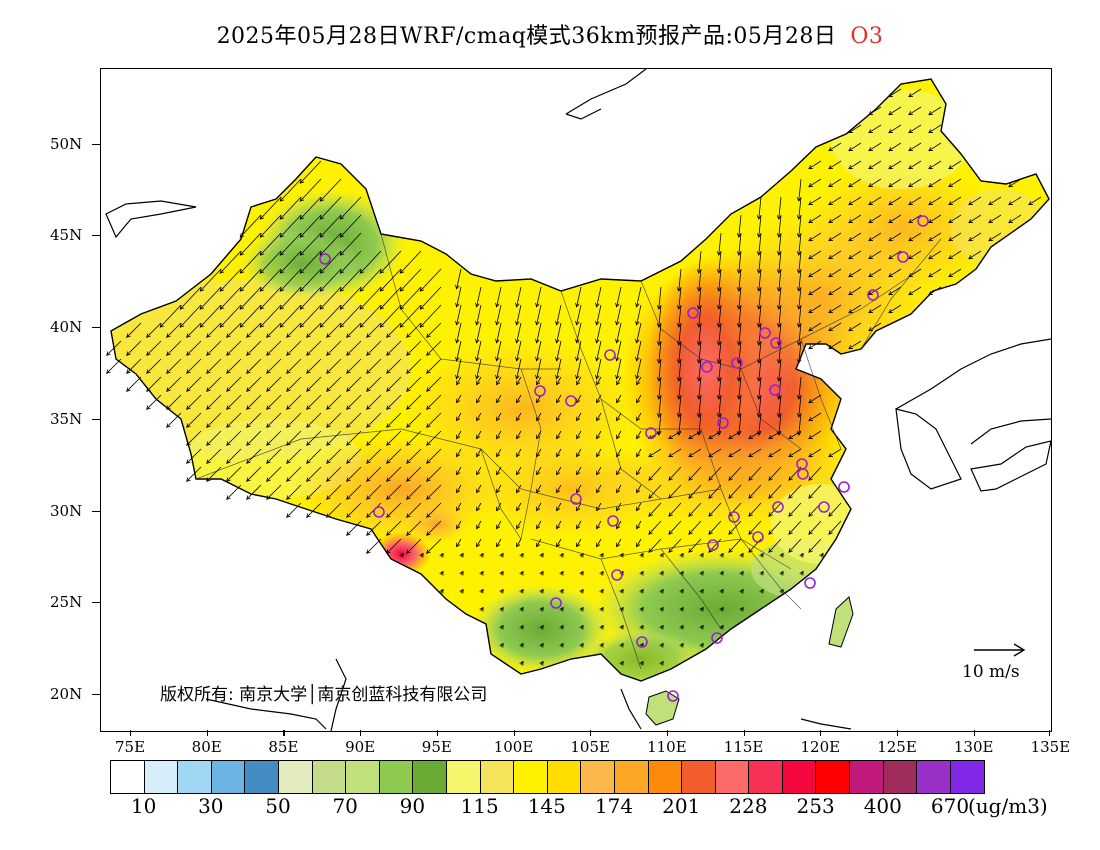 This screenshot has width=1100, height=850. What do you see at coordinates (897, 747) in the screenshot?
I see `lon-label-125E: 125E` at bounding box center [897, 747].